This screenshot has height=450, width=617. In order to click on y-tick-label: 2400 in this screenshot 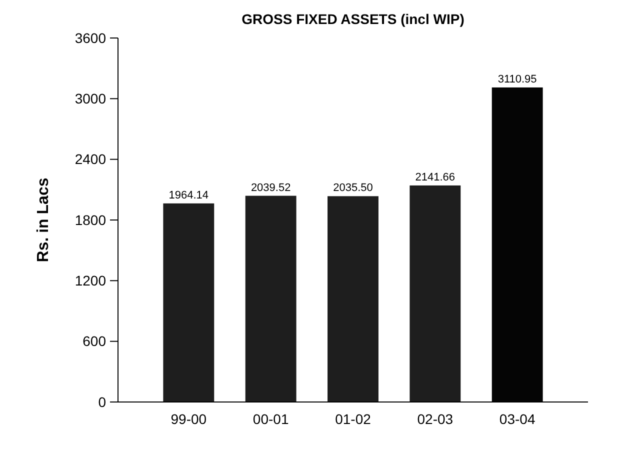, I will do `click(90, 159)`.